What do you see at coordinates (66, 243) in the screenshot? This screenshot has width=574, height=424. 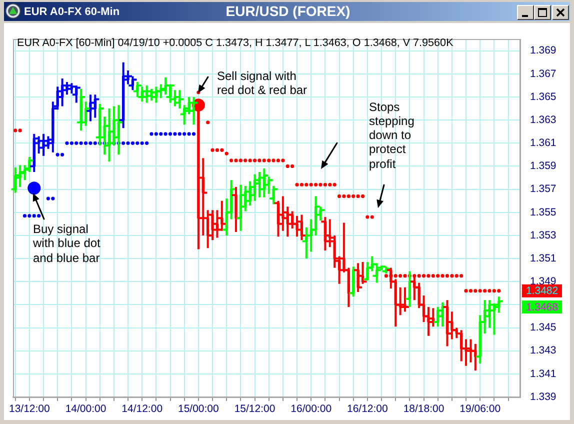 I see `annotation: Buy signal with blue dot and blue bar` at bounding box center [66, 243].